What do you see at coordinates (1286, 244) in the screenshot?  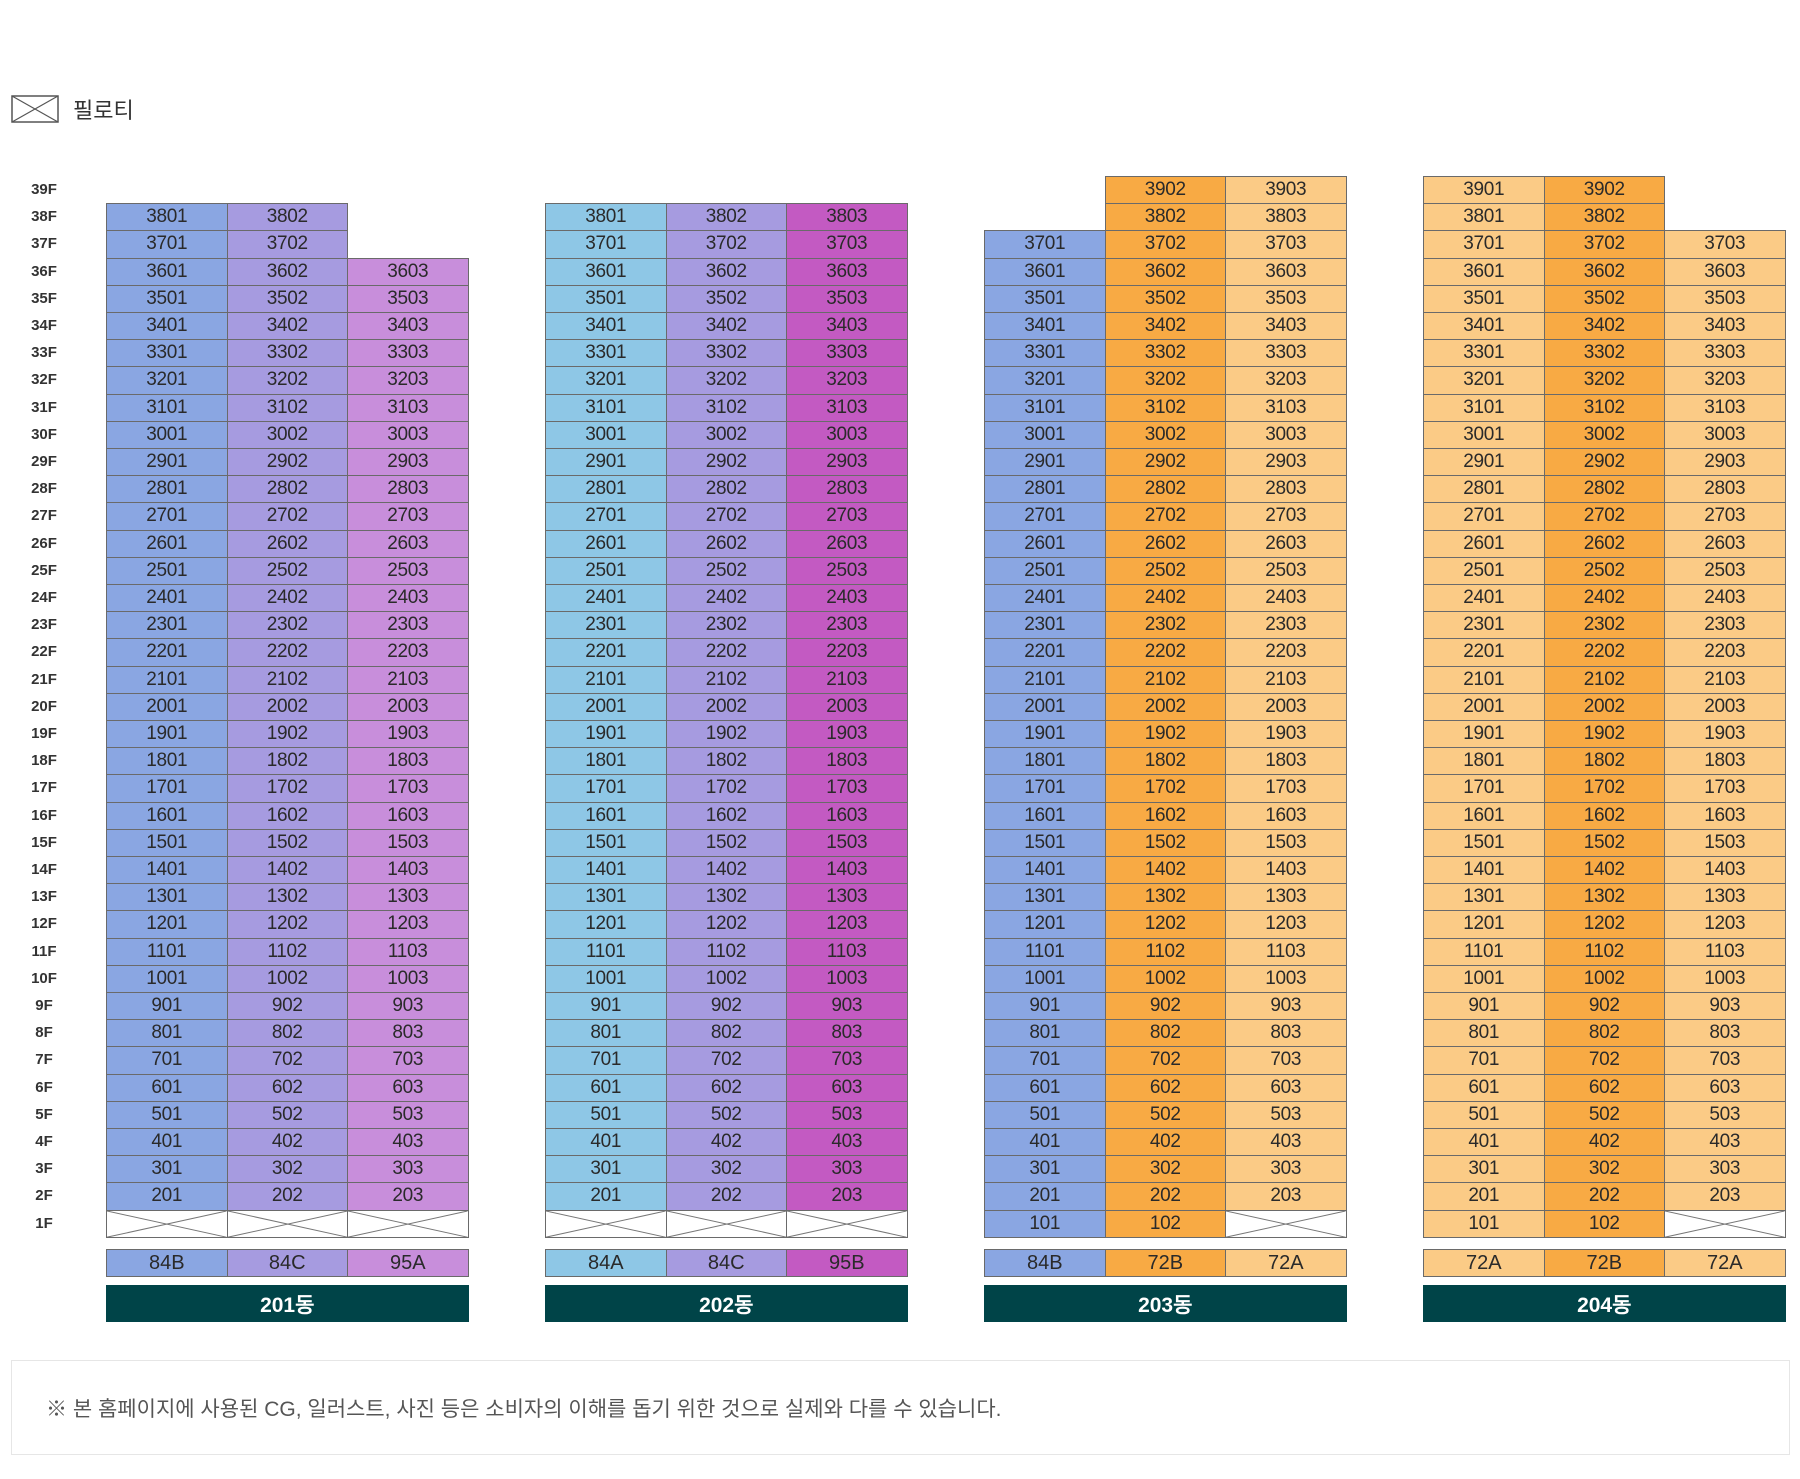 I see `unit-cell: 3703` at bounding box center [1286, 244].